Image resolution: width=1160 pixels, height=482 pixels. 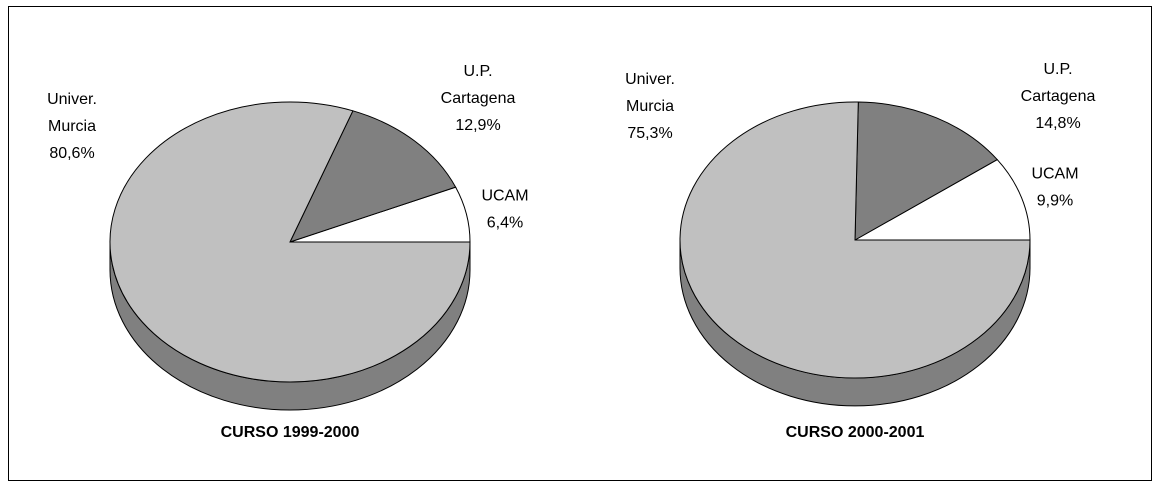 I want to click on slice-value-label: 12,9%, so click(x=477, y=125).